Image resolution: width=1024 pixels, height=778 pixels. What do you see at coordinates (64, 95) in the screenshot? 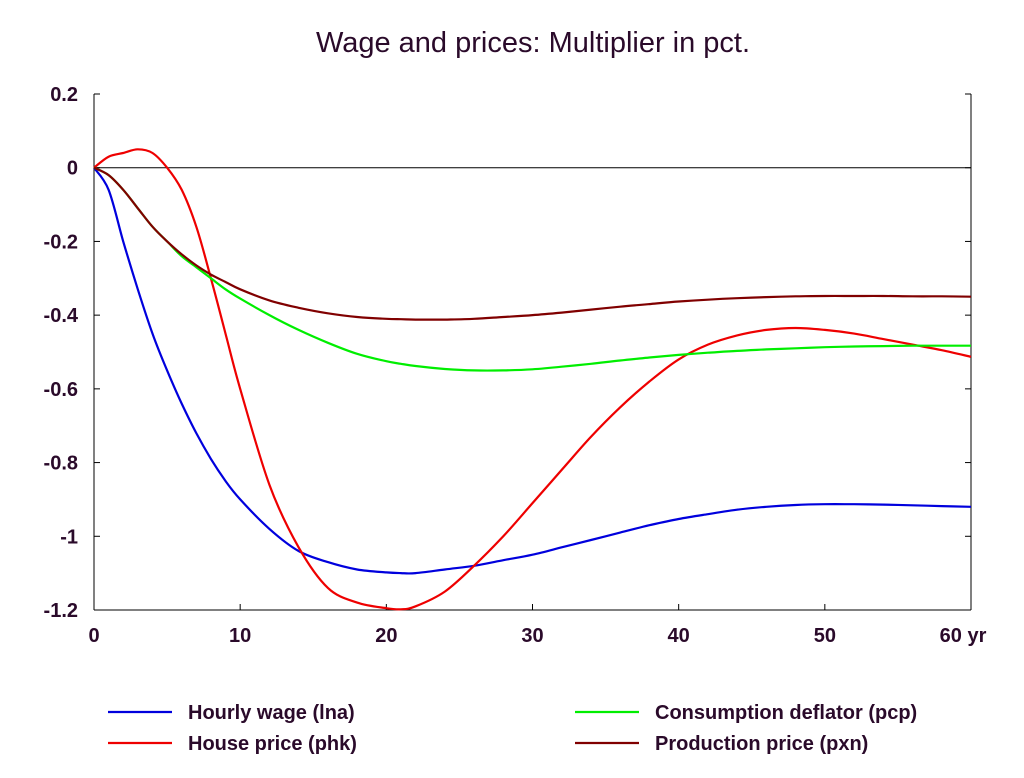
I see `y-tick-label: 0.2` at bounding box center [64, 95].